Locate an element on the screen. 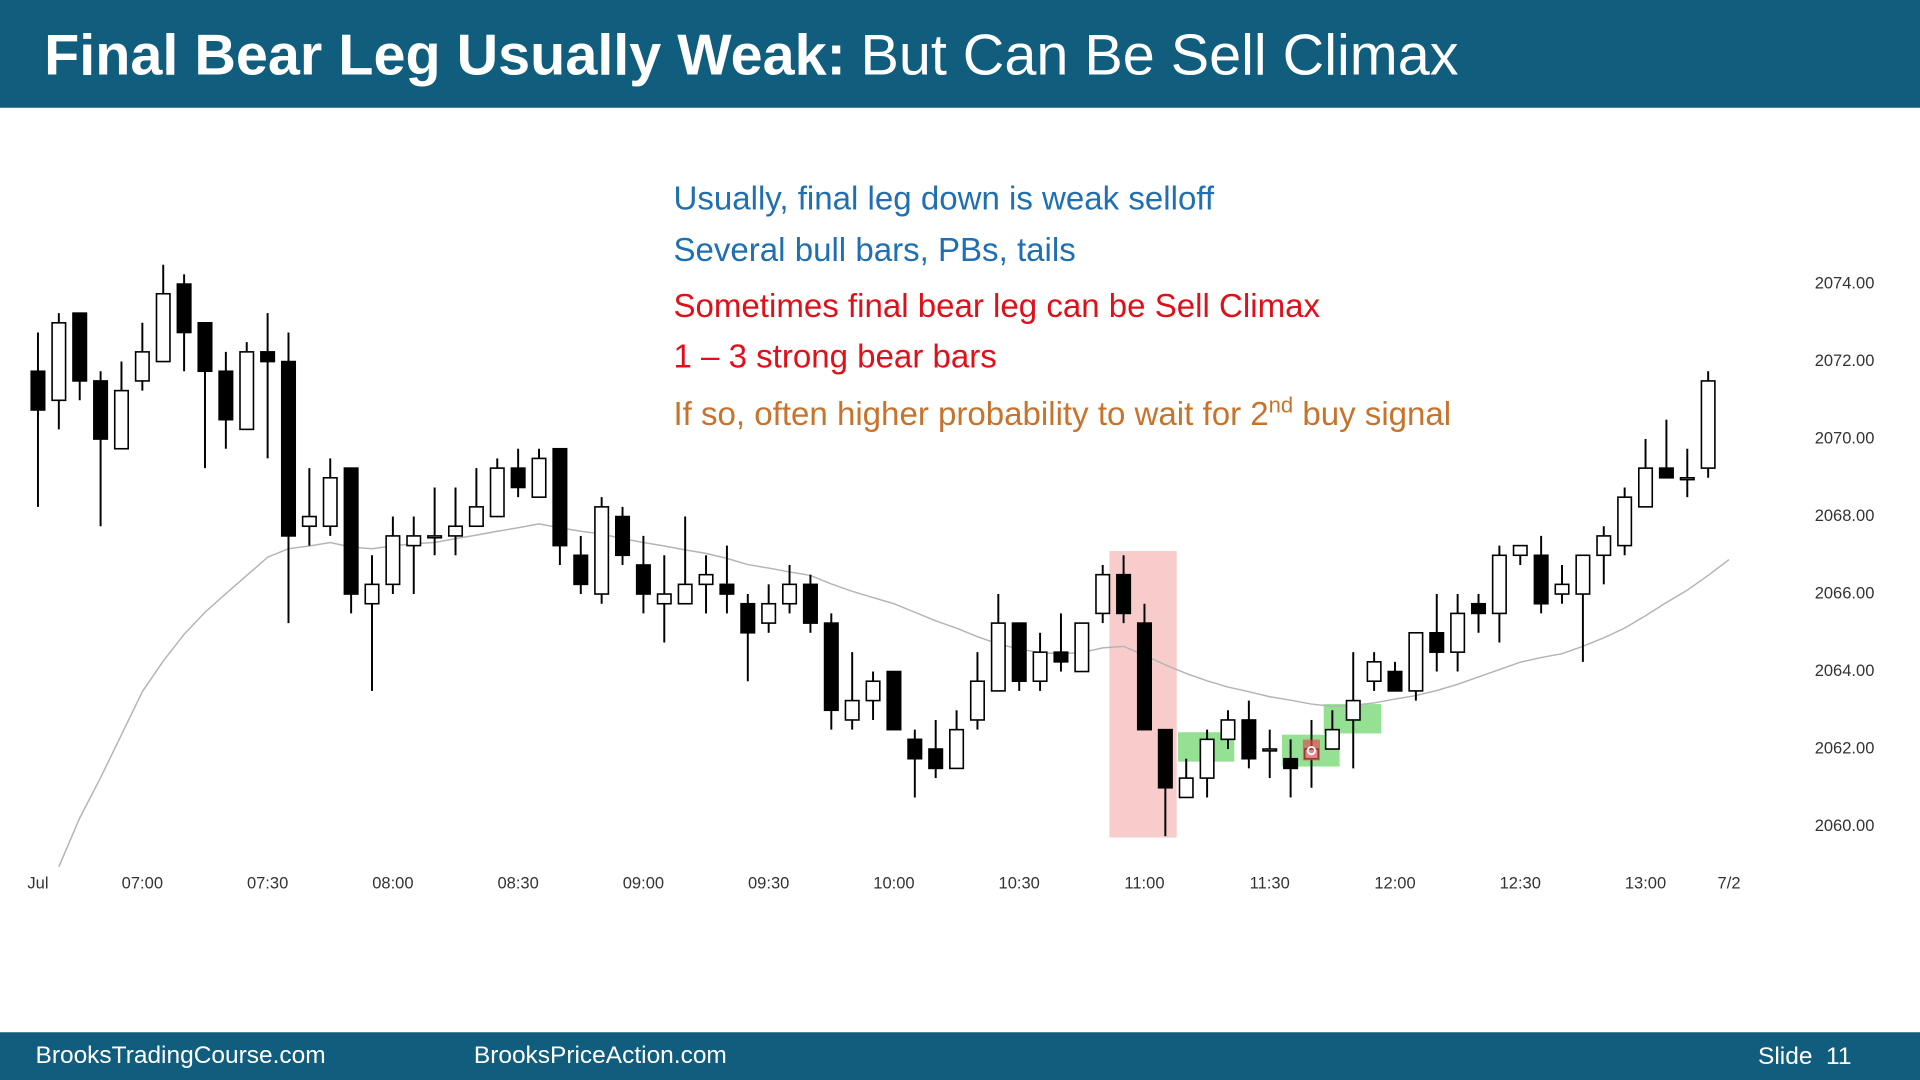 This screenshot has width=1920, height=1080. footer-left: BrooksTradingCourse.com is located at coordinates (181, 1055).